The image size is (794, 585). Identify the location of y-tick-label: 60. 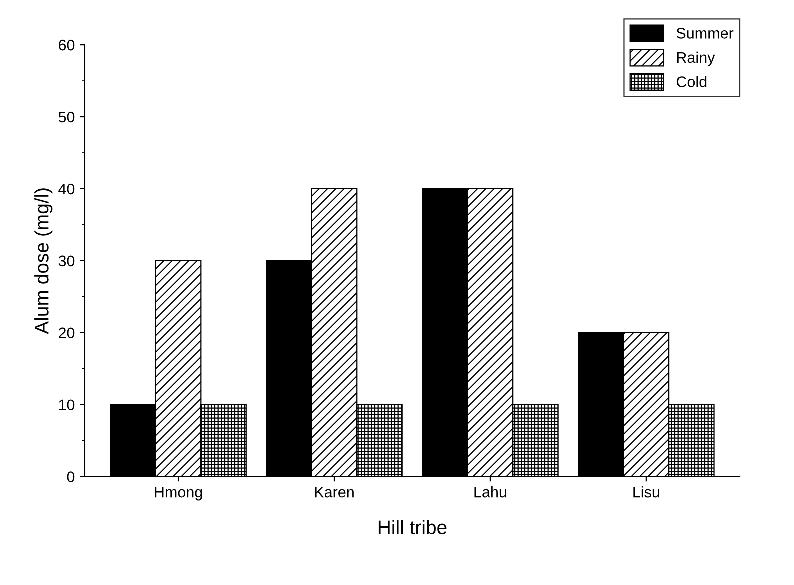
(67, 45).